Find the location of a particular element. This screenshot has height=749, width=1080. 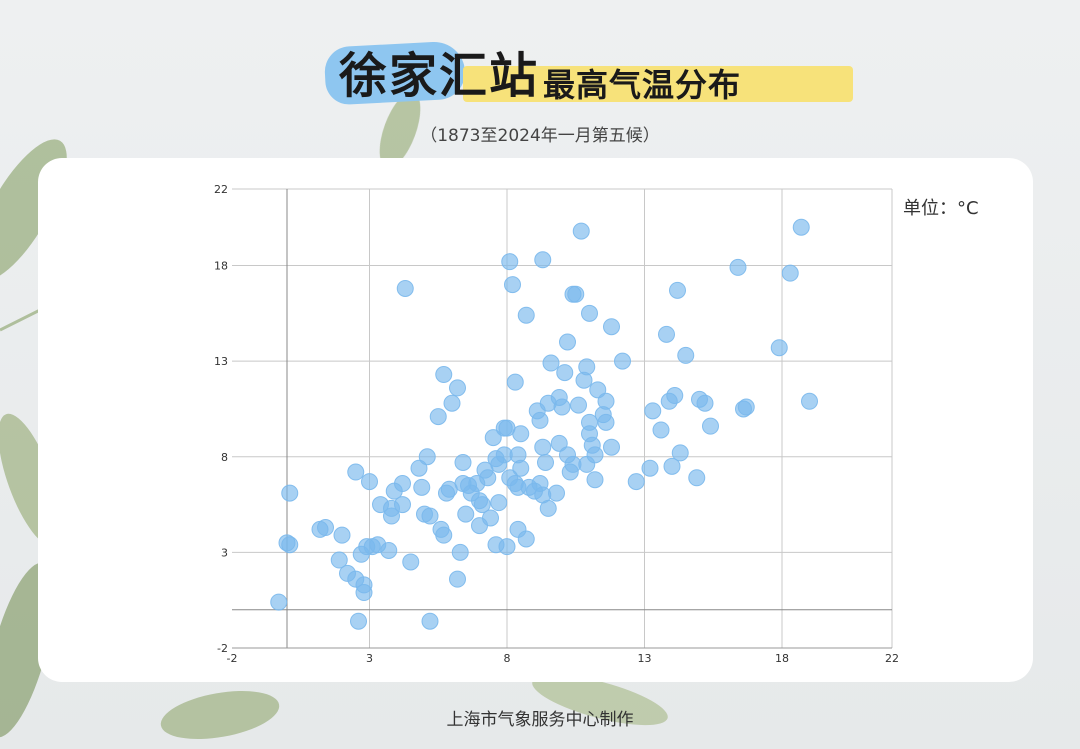

title-station: 徐家汇站 is located at coordinates (438, 76).